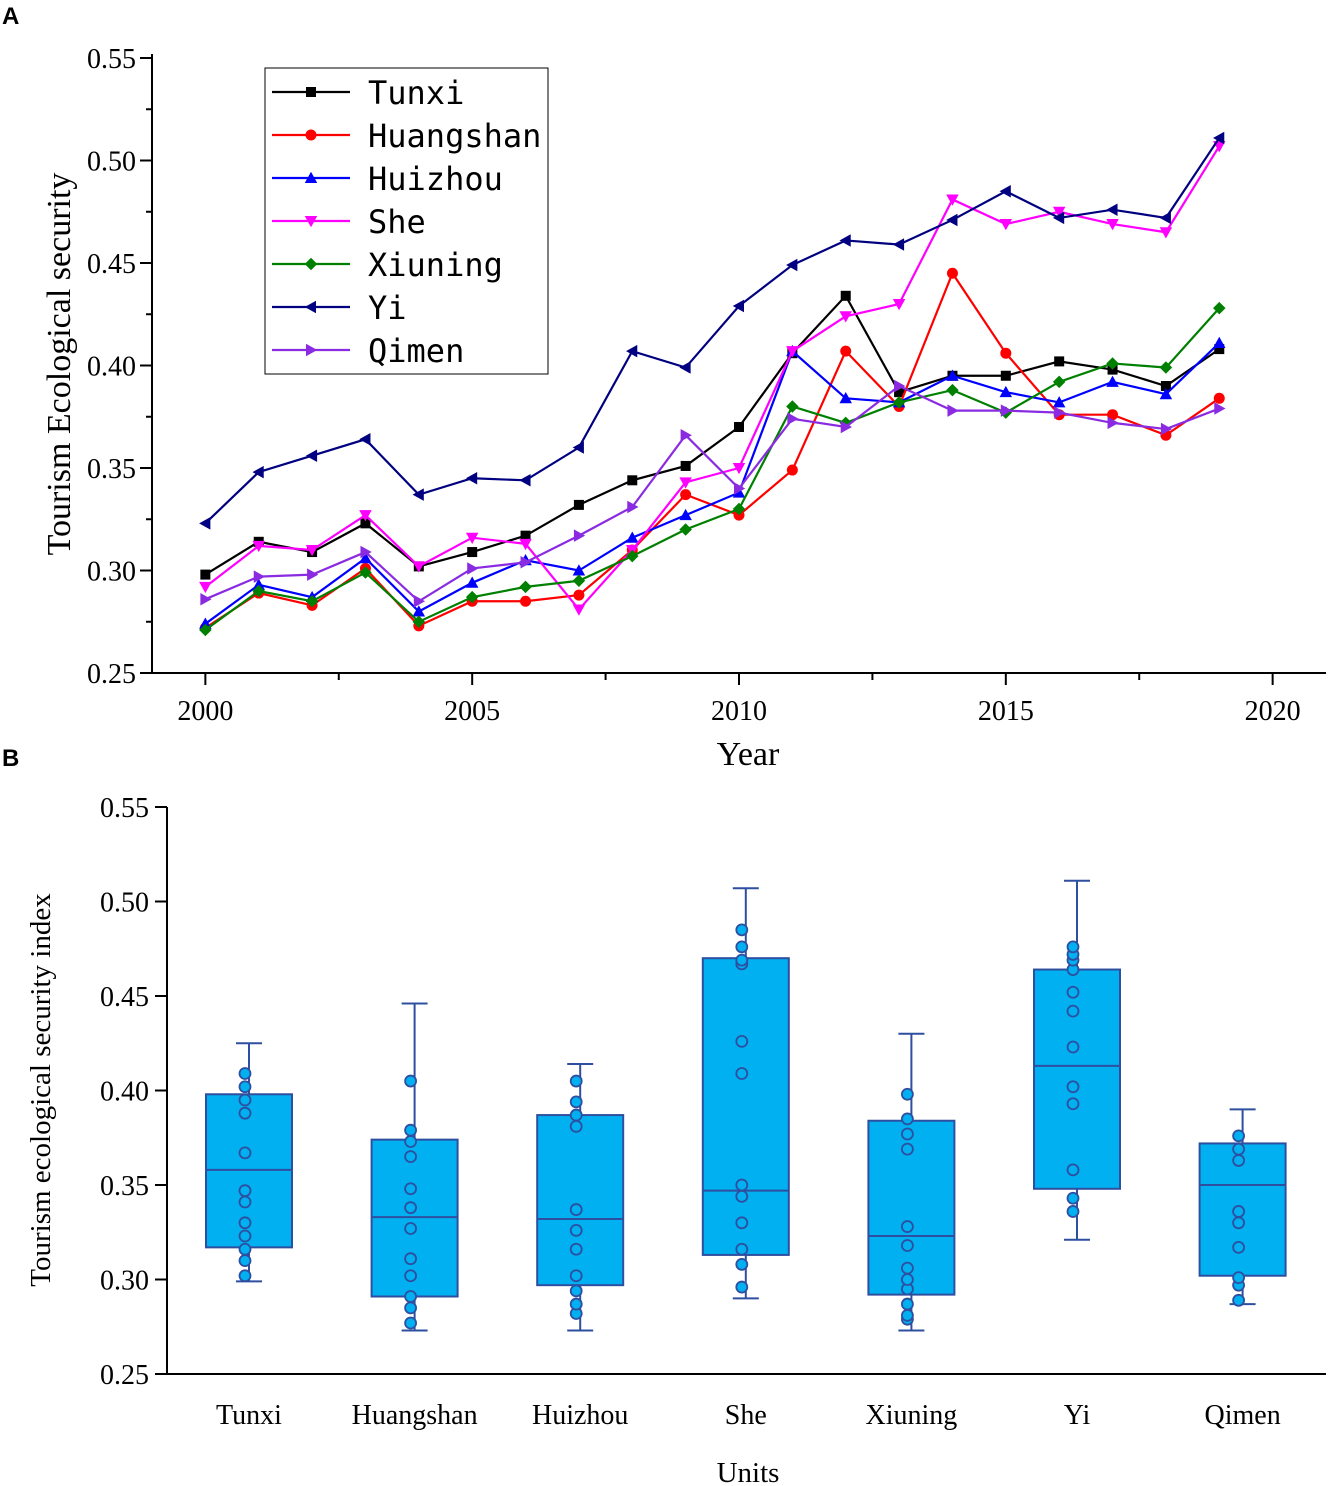  What do you see at coordinates (748, 754) in the screenshot?
I see `line-chart-x-axis-title: Year` at bounding box center [748, 754].